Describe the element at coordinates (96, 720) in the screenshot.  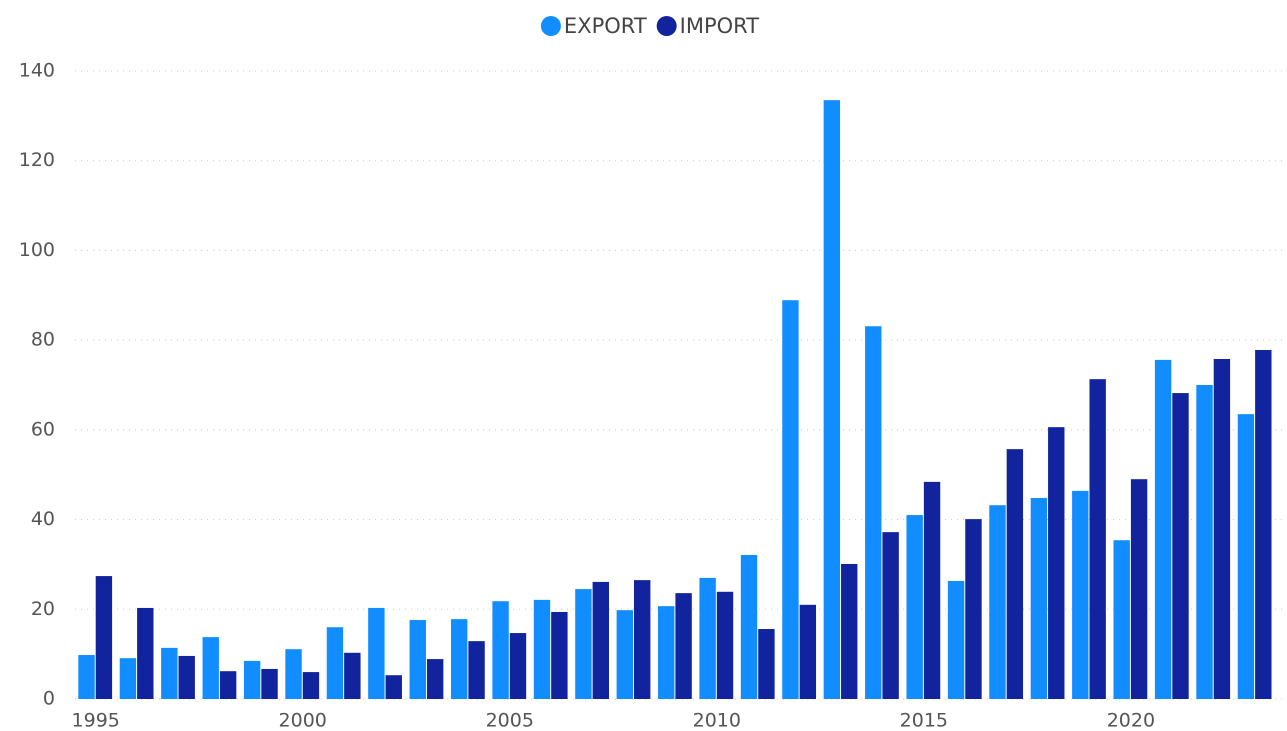
I see `x-tick-label: 1995` at that location.